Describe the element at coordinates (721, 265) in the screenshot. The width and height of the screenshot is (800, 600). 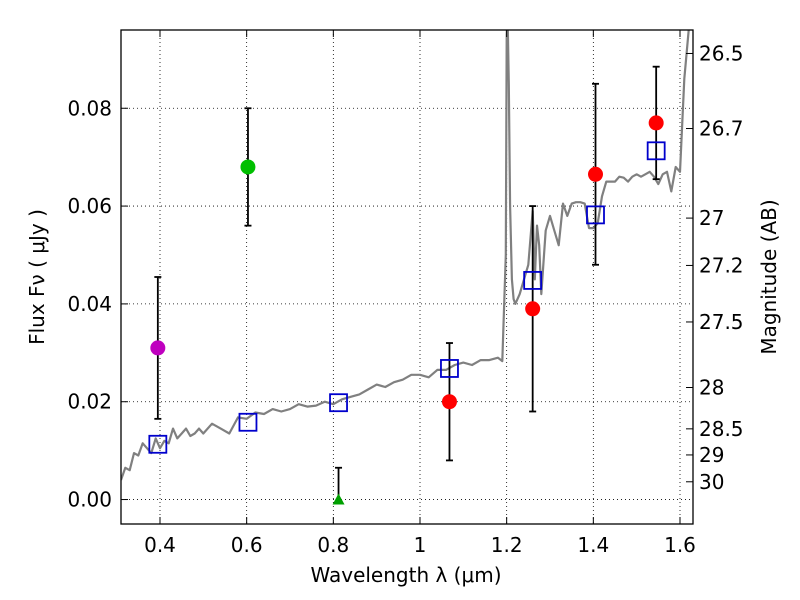
I see `mag-tick-label: 27.2` at that location.